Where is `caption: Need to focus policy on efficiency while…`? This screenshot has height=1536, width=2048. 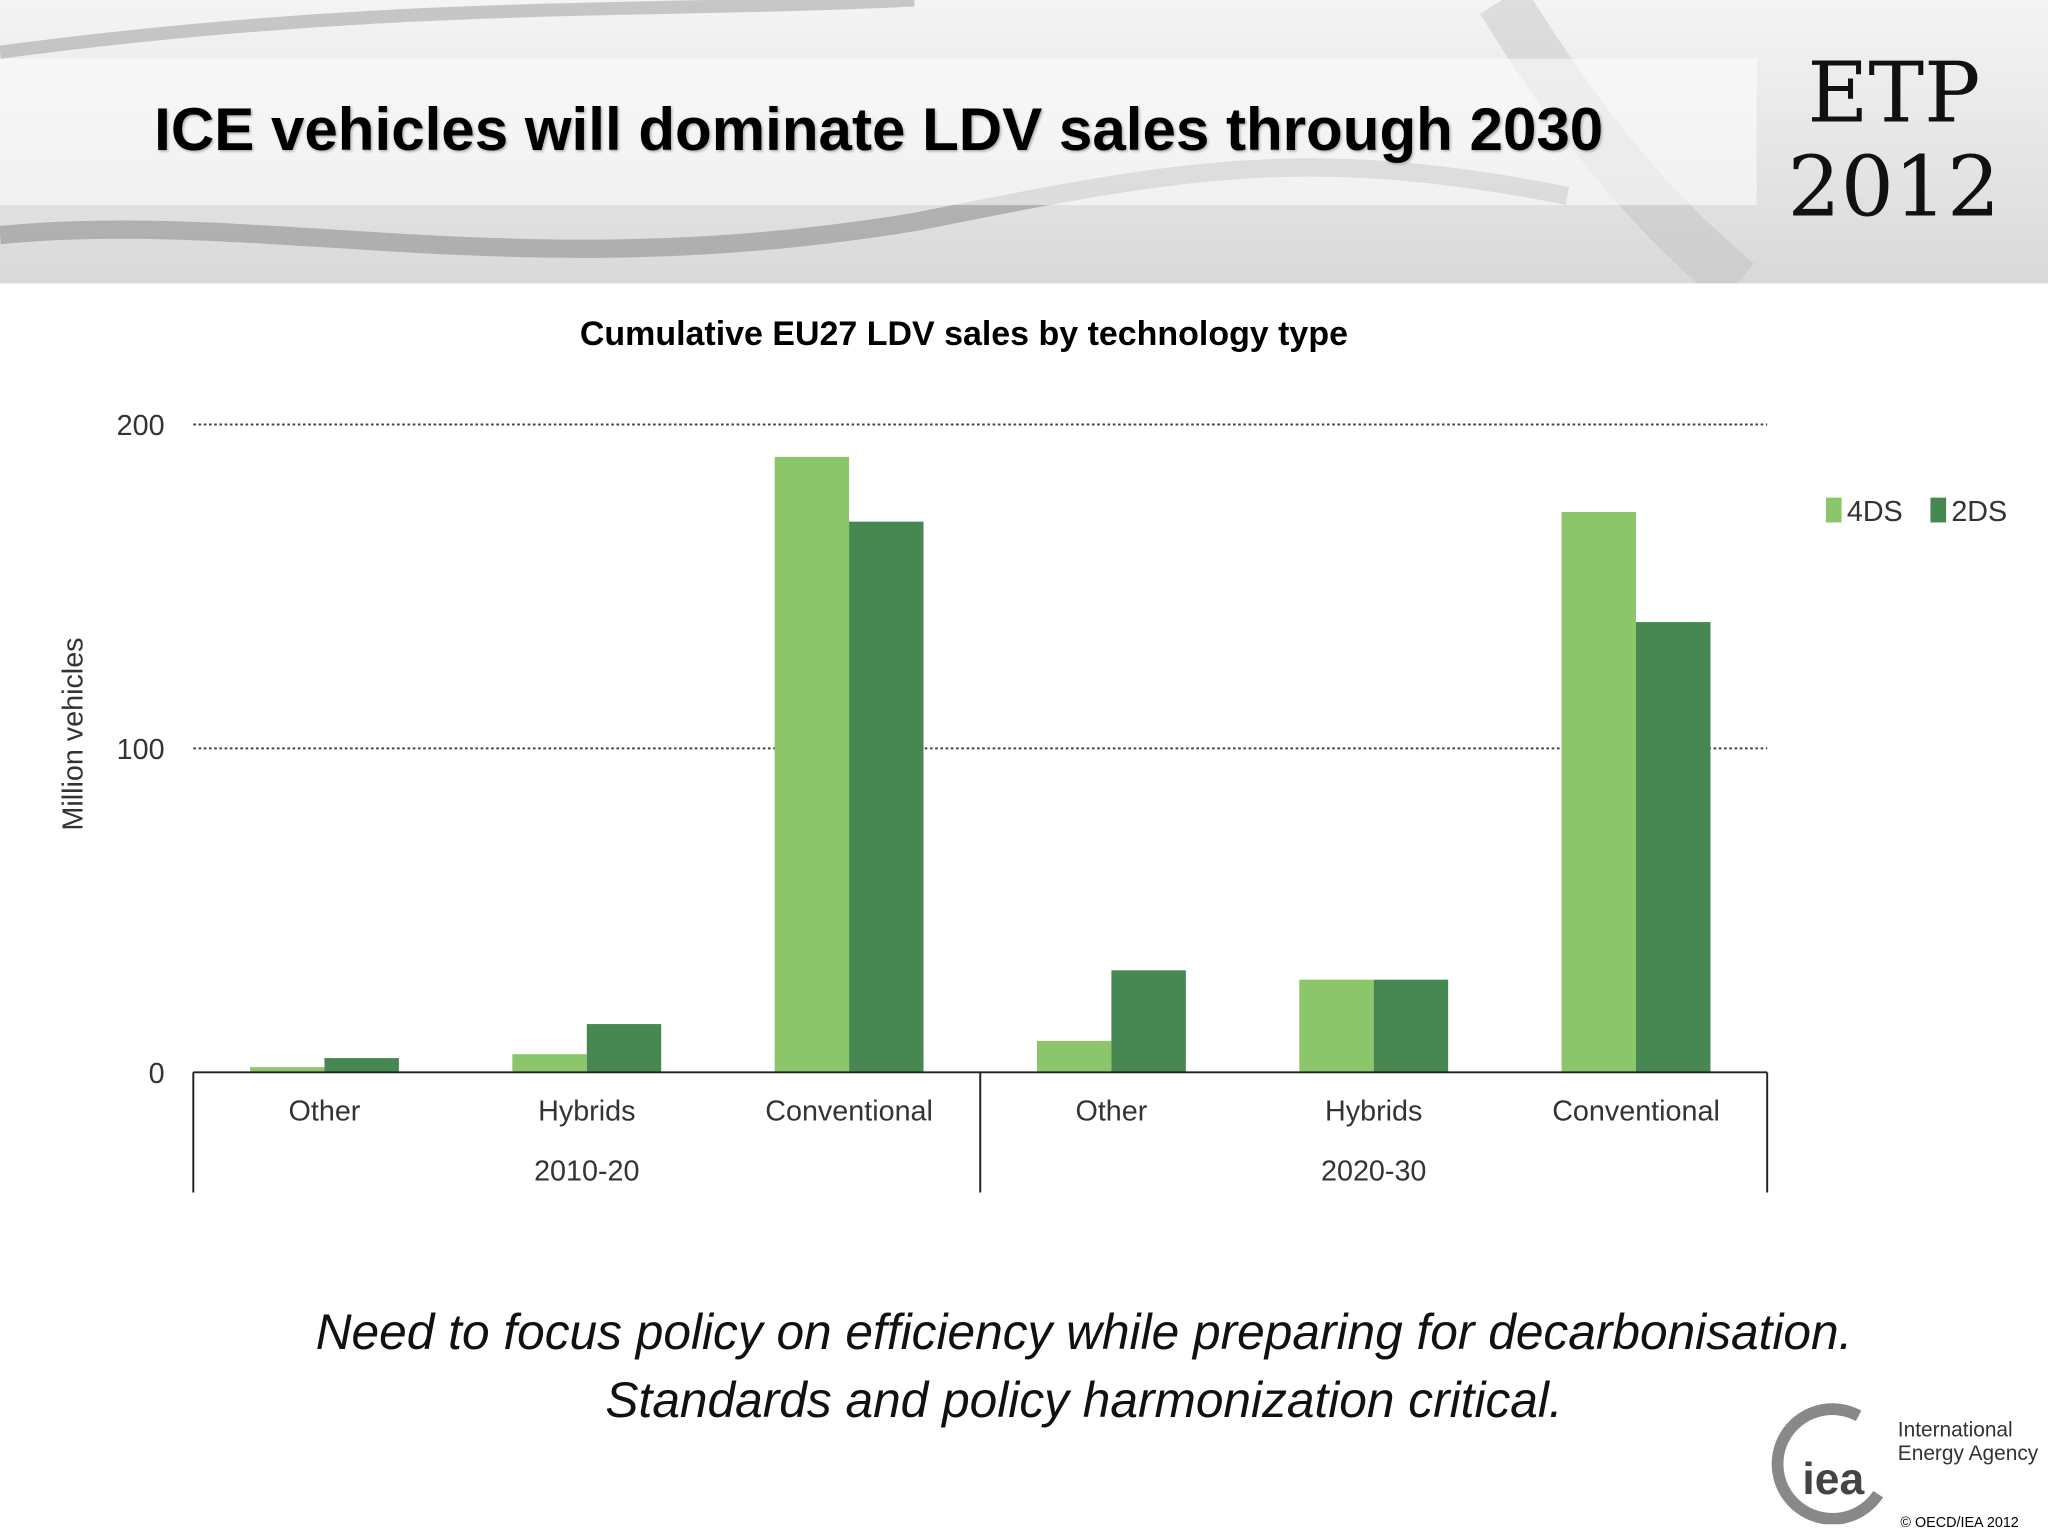 caption: Need to focus policy on efficiency while… is located at coordinates (1024, 1368).